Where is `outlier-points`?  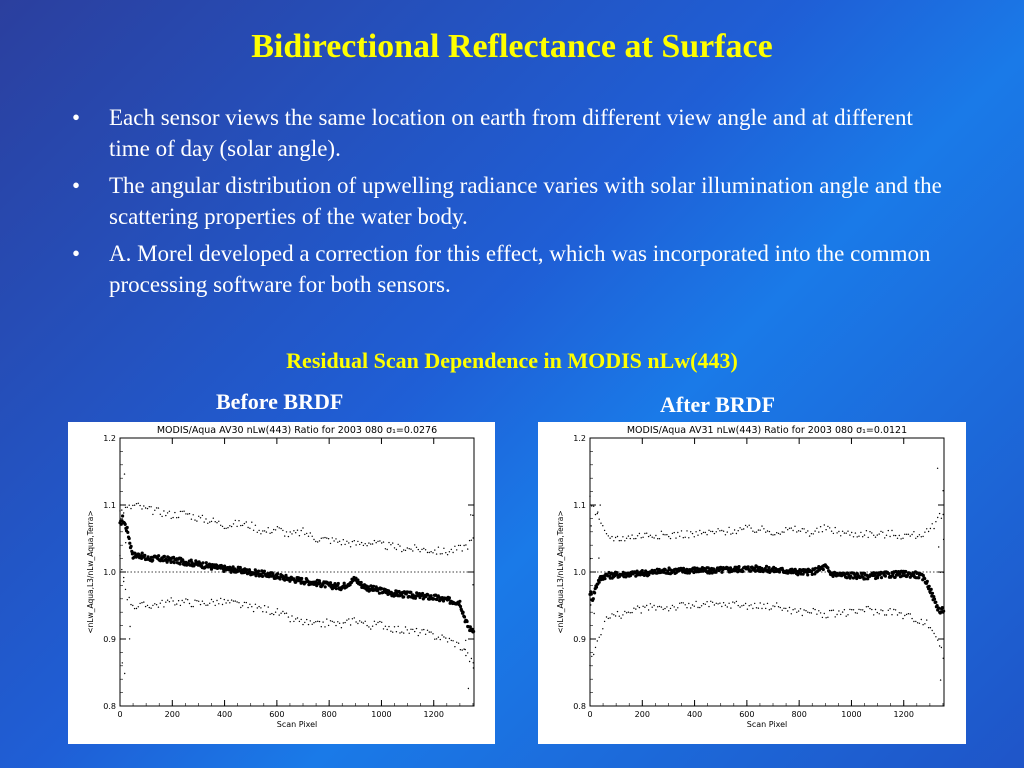 outlier-points is located at coordinates (767, 574).